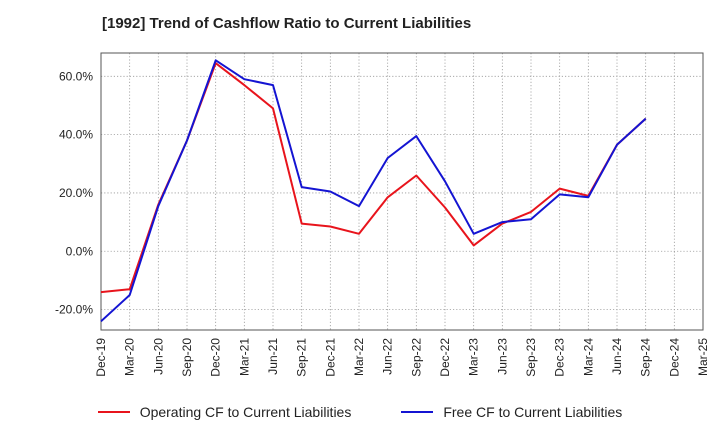 This screenshot has width=720, height=440. Describe the element at coordinates (302, 357) in the screenshot. I see `x-tick-label: Sep-21` at that location.